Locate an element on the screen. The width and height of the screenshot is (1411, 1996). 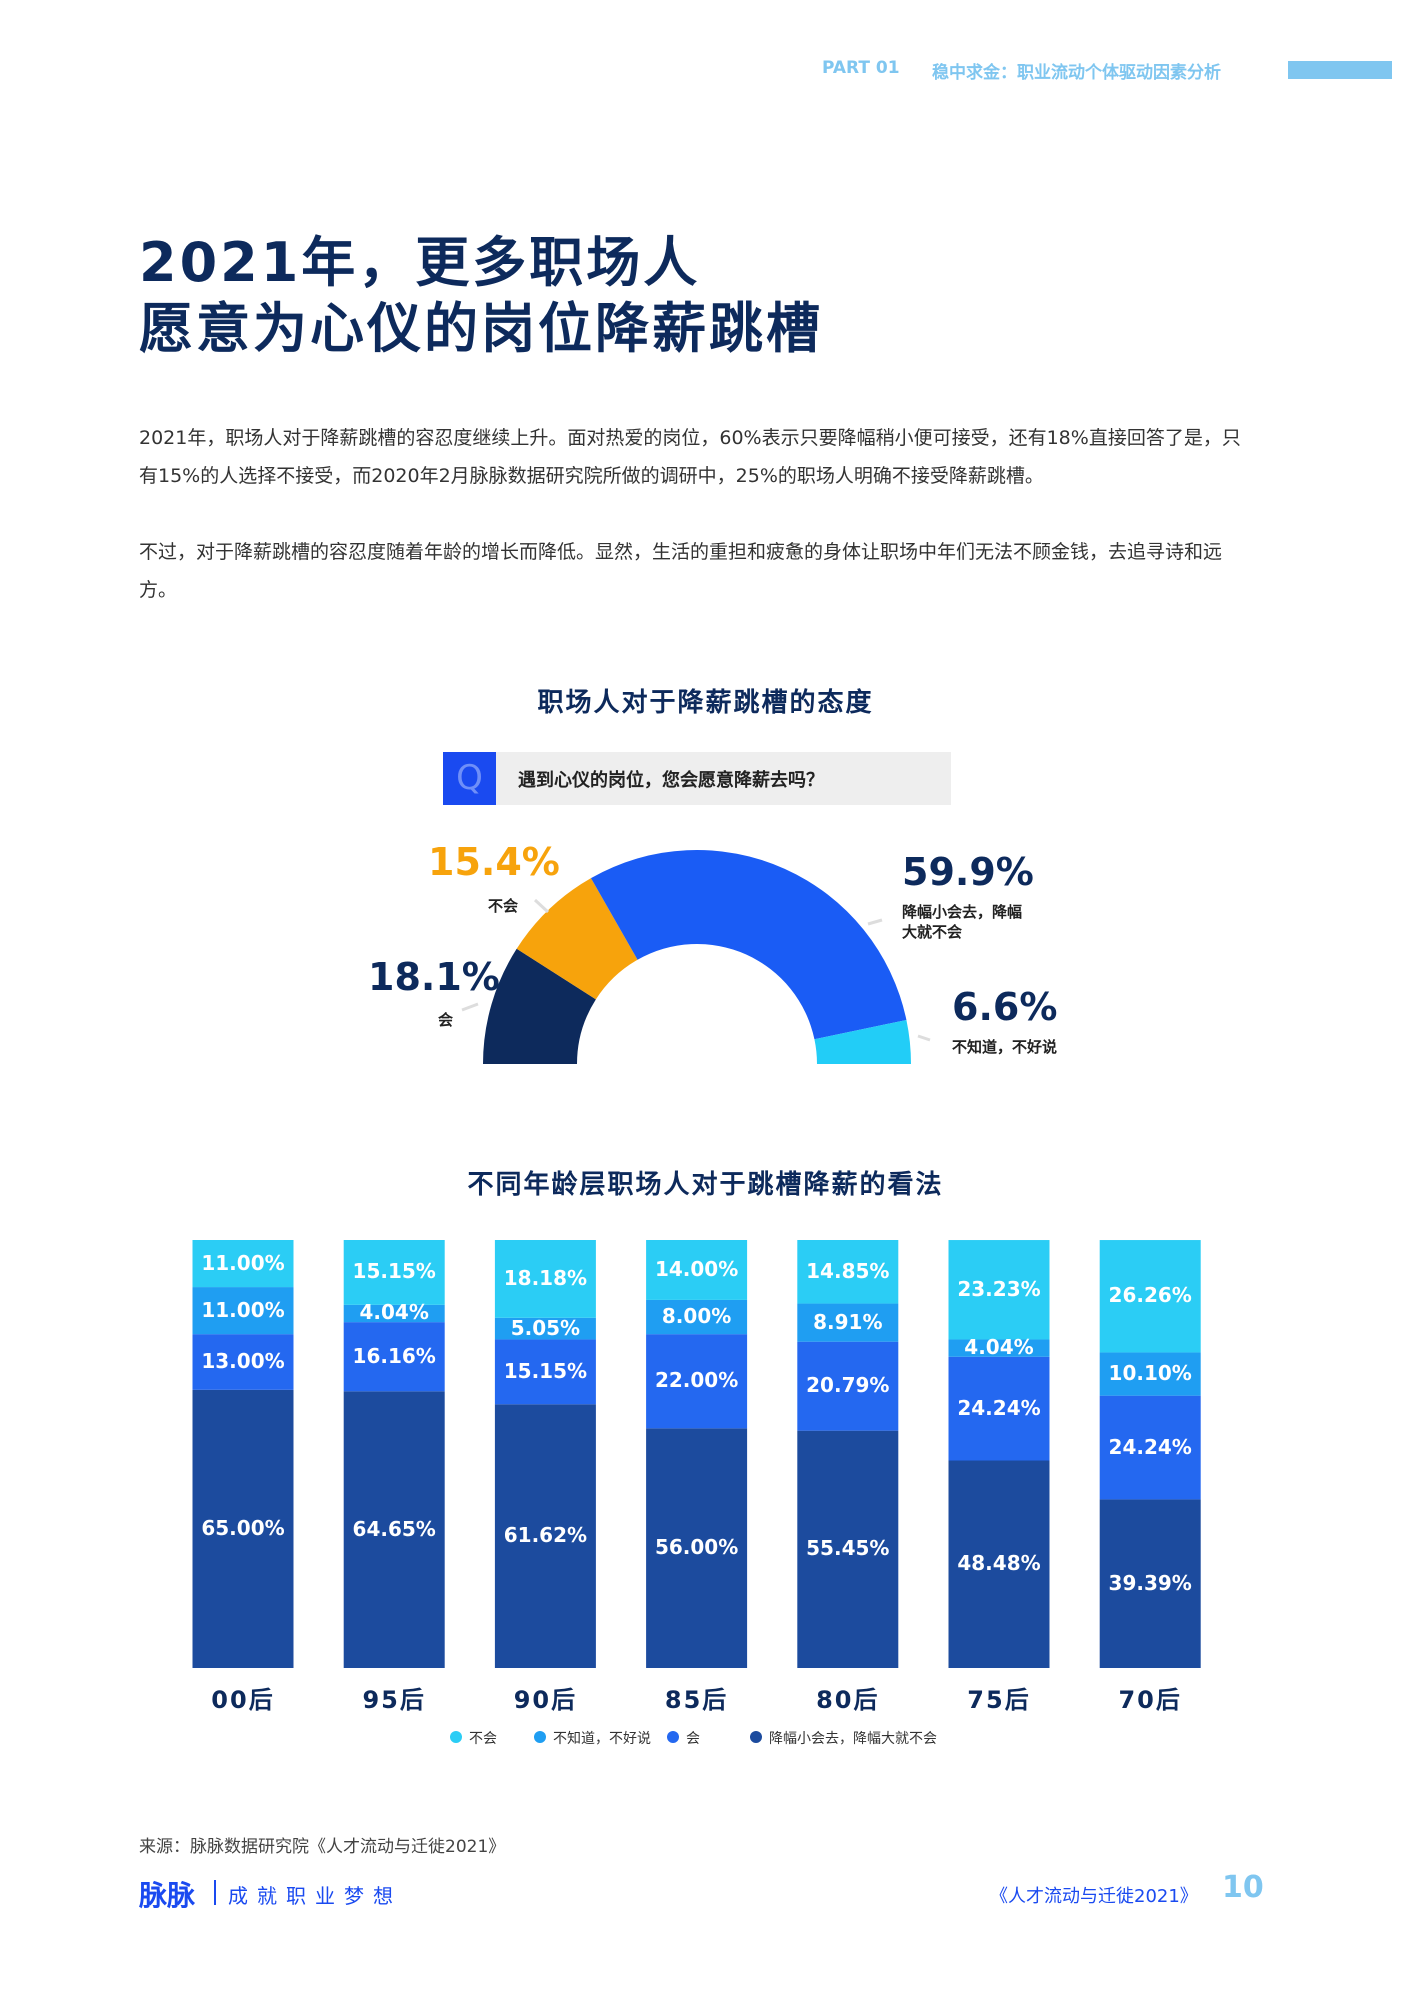
data-label: 23.23% is located at coordinates (999, 1288).